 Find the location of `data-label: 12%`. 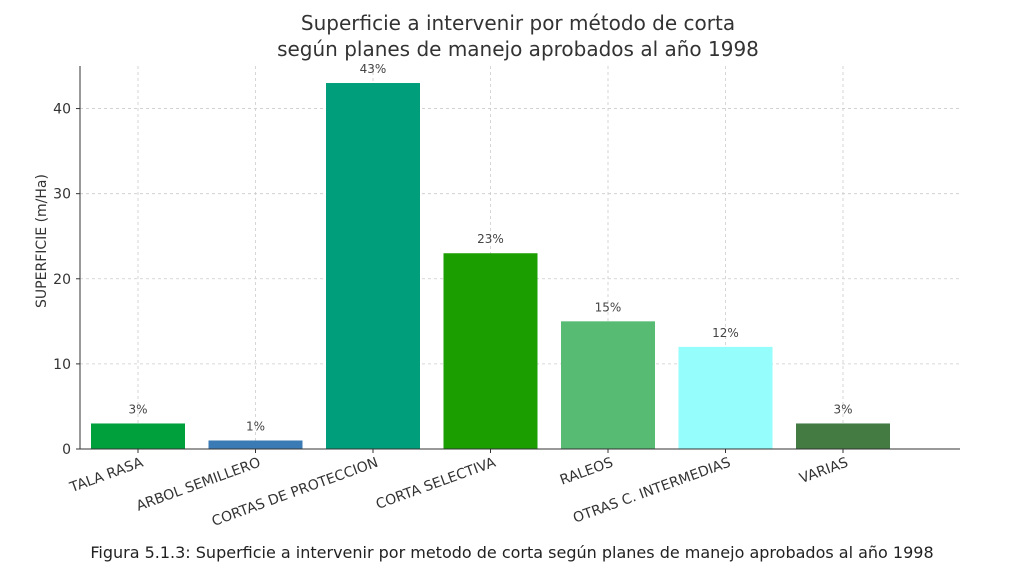

data-label: 12% is located at coordinates (725, 333).